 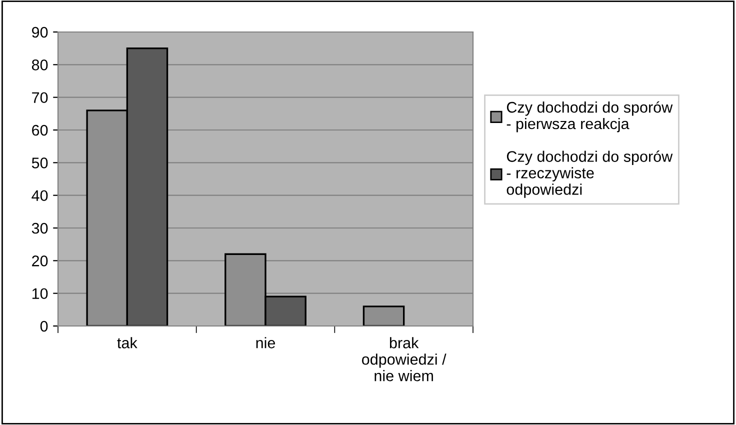 What do you see at coordinates (40, 130) in the screenshot?
I see `y-tick-label: 60` at bounding box center [40, 130].